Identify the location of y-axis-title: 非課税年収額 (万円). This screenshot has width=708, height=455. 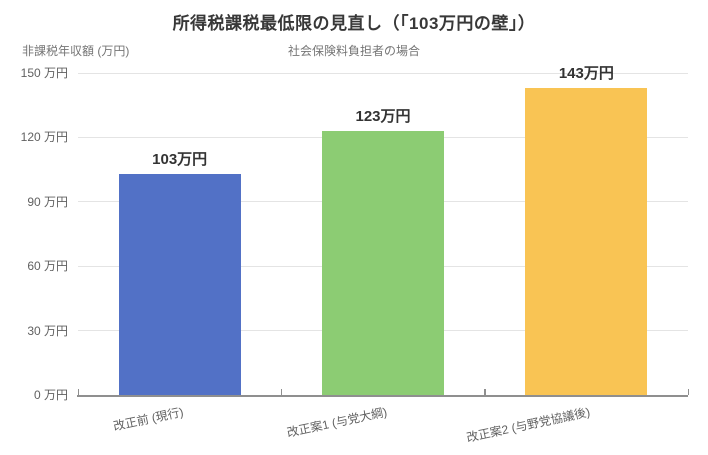
(76, 51).